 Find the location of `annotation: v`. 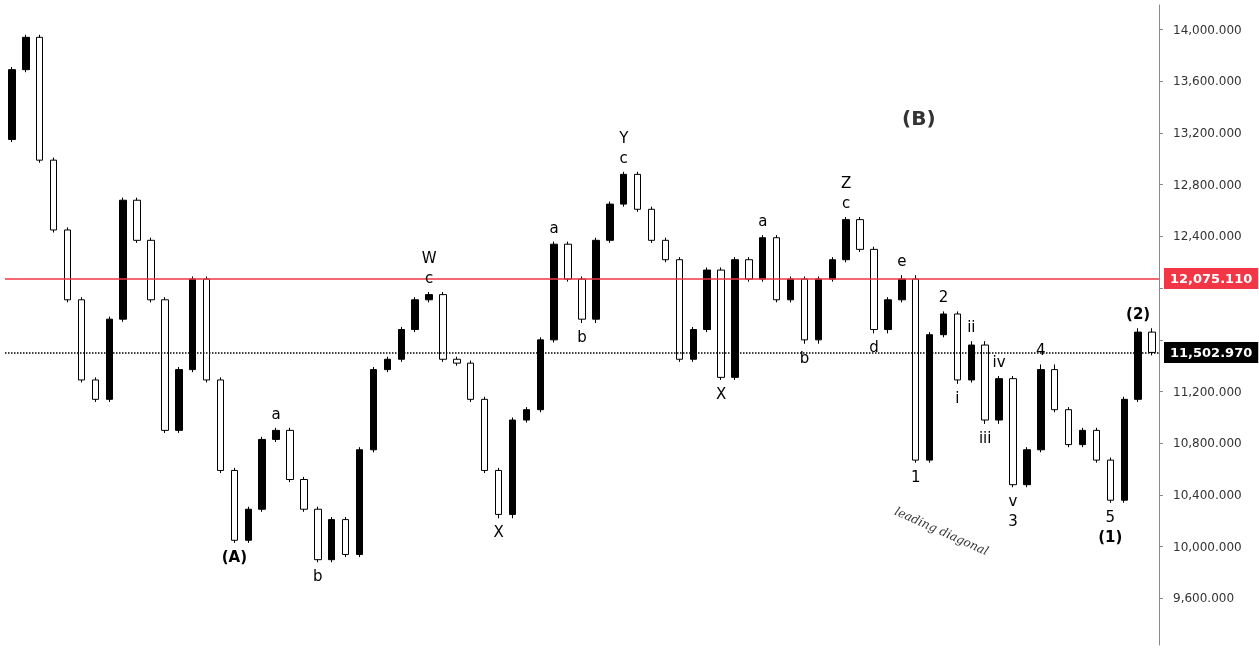

annotation: v is located at coordinates (1013, 501).